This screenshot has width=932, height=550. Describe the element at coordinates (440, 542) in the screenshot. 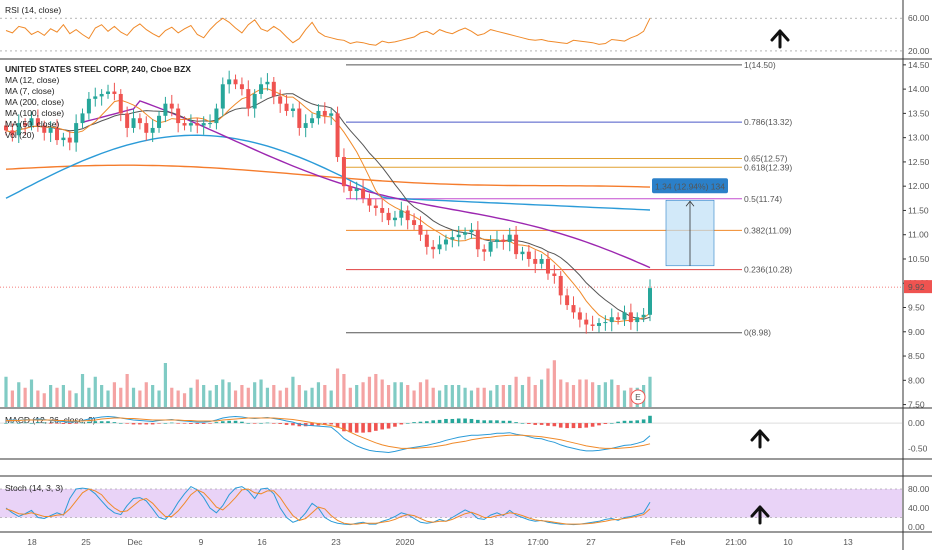

I see `time-axis: 18 25 Dec 9 16 23 2020 13 17:00 27 Feb 21:00 10 13` at that location.